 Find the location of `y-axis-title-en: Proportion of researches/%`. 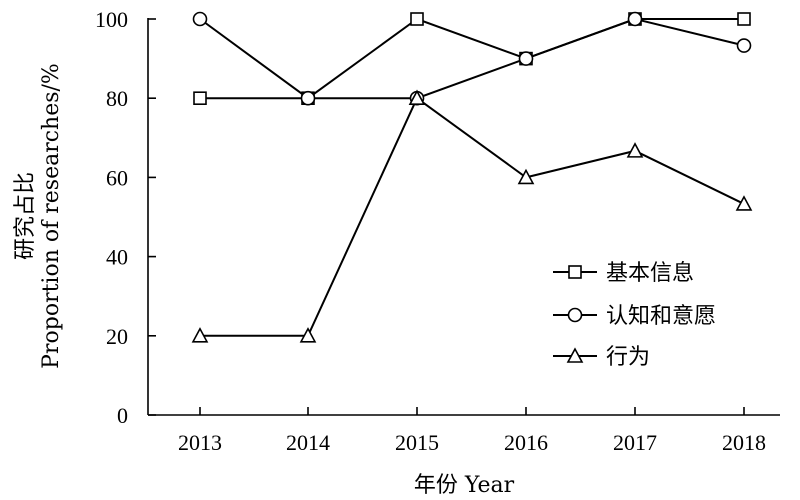

y-axis-title-en: Proportion of researches/% is located at coordinates (51, 216).